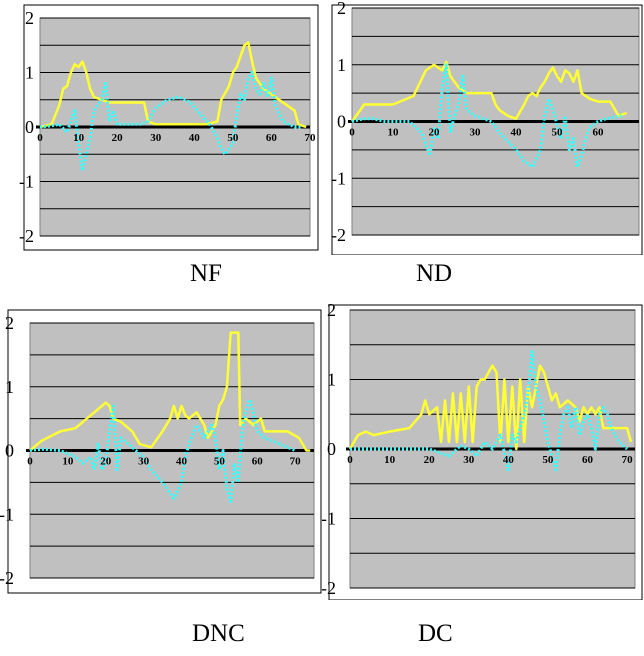 The height and width of the screenshot is (656, 644). What do you see at coordinates (434, 273) in the screenshot?
I see `caption-nd: ND` at bounding box center [434, 273].